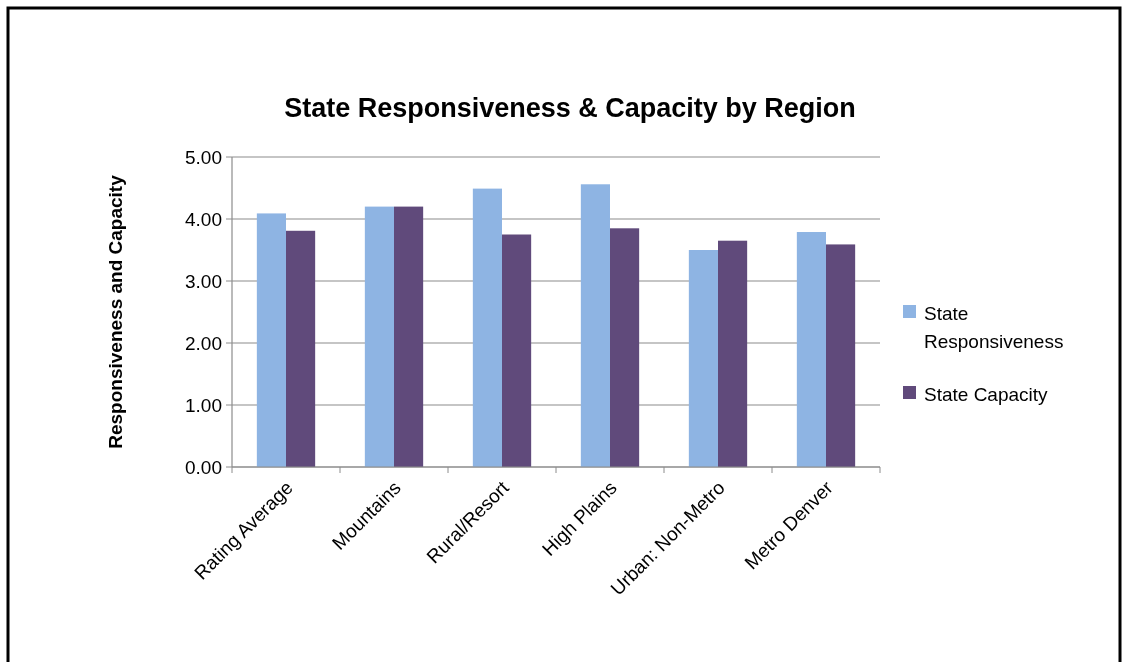  Describe the element at coordinates (115, 311) in the screenshot. I see `y-axis-title: Responsiveness and Capacity` at that location.